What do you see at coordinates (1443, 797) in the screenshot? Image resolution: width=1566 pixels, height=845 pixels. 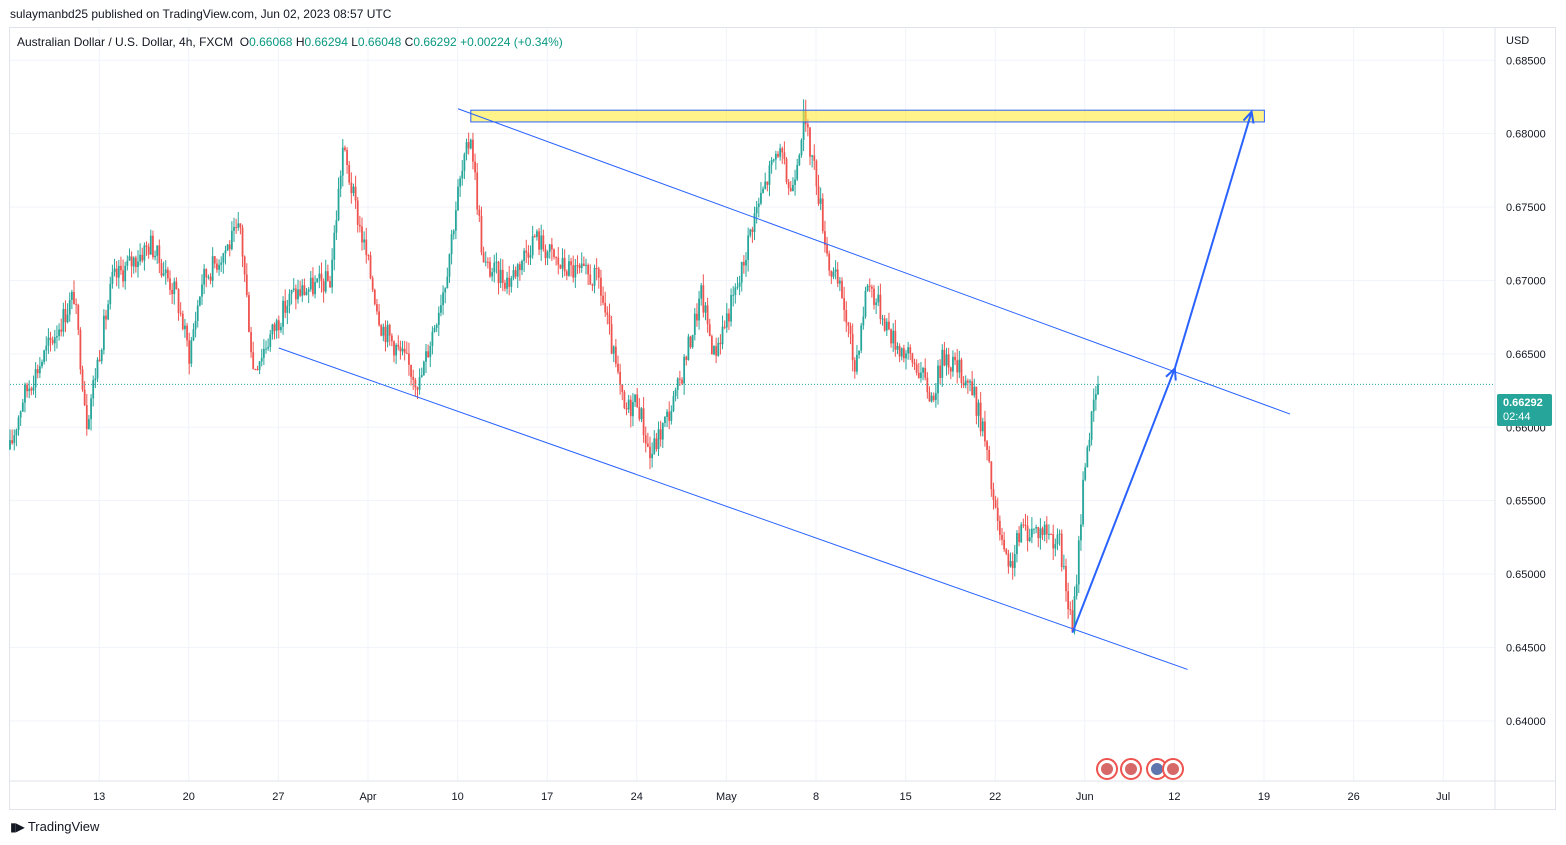 I see `x-tick-label: Jul` at bounding box center [1443, 797].